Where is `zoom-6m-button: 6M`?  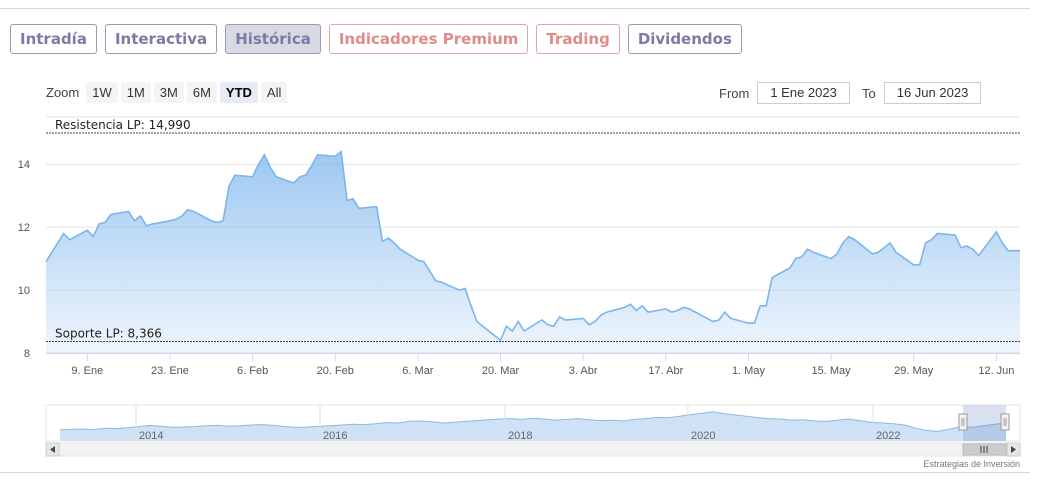 zoom-6m-button: 6M is located at coordinates (201, 92).